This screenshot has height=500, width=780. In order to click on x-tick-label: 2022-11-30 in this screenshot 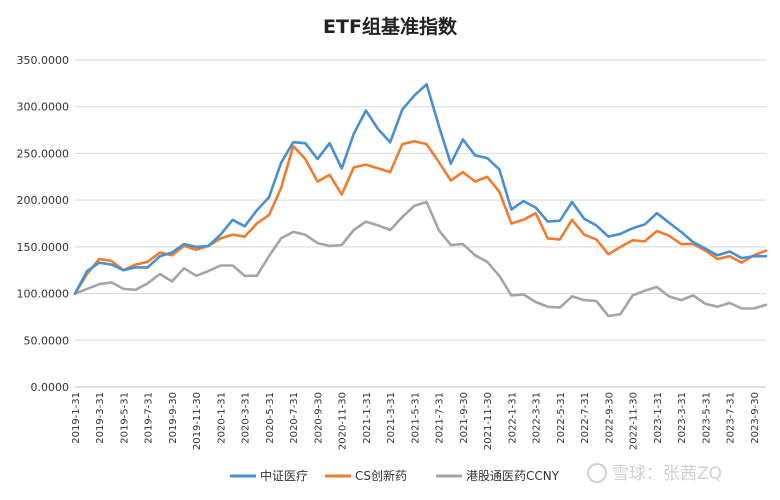, I will do `click(634, 421)`.